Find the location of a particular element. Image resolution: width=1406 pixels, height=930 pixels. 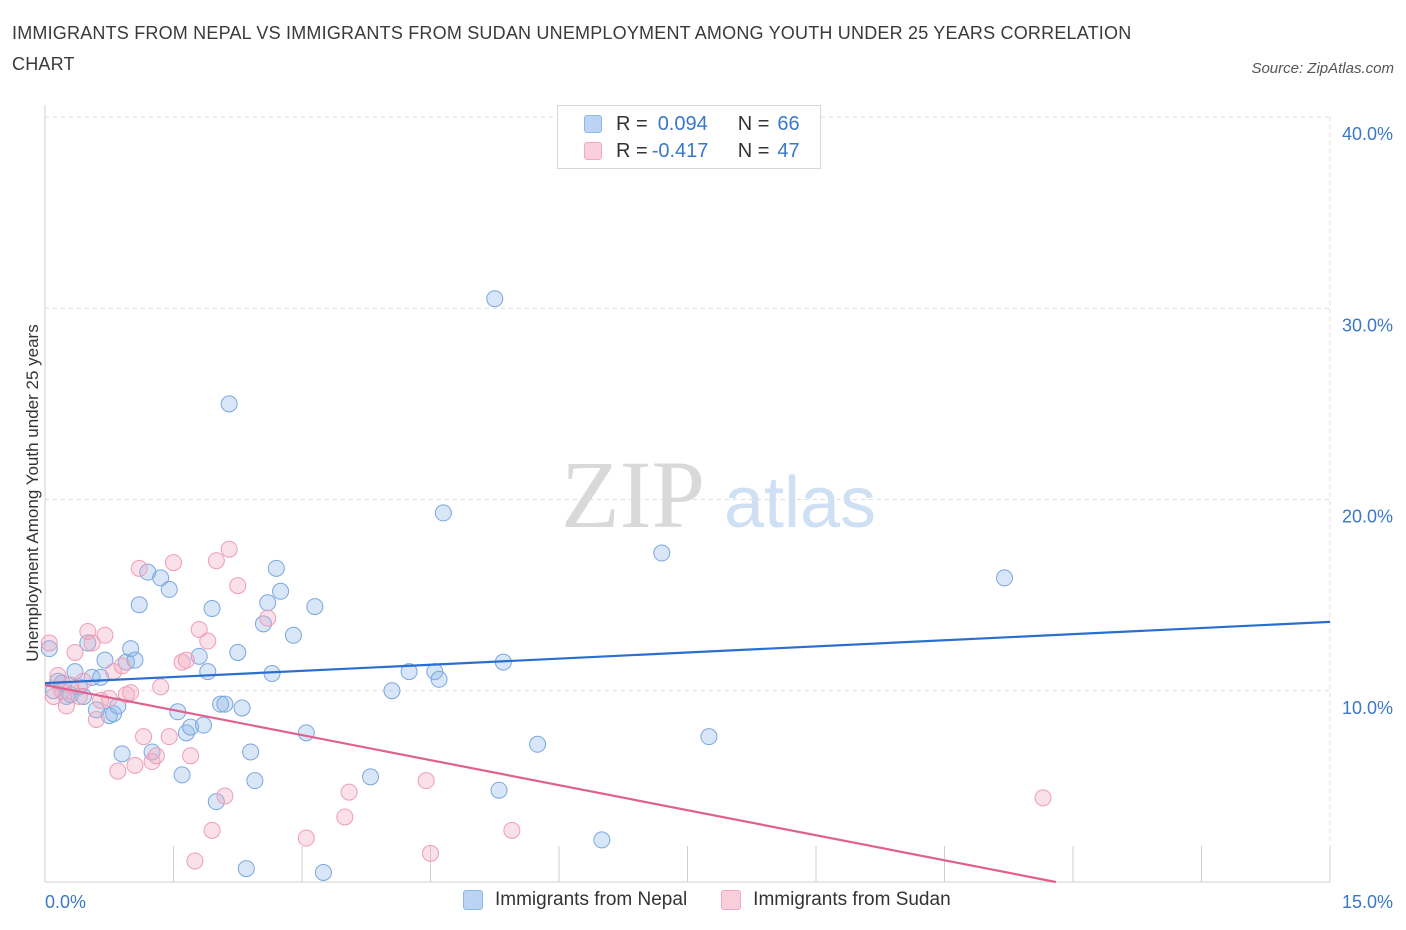

sudan-r-value: -0.417 is located at coordinates (680, 150).